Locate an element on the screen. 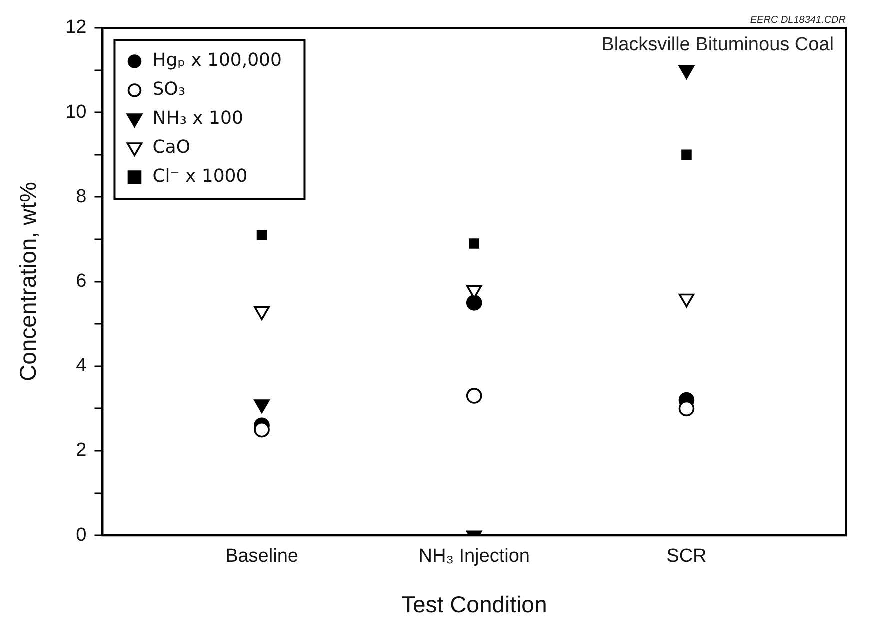 This screenshot has height=640, width=870. x-axis-title: Test Condition is located at coordinates (474, 605).